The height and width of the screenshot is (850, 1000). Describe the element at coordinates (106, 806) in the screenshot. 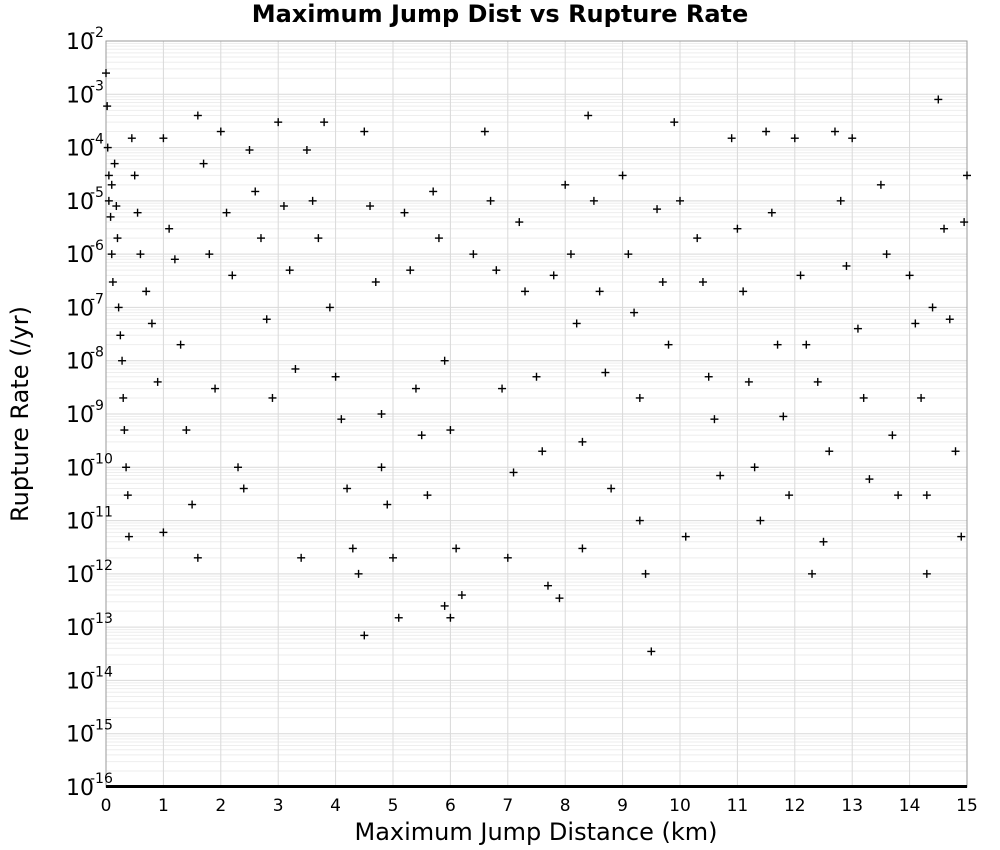

I see `x-tick-label: 0` at that location.